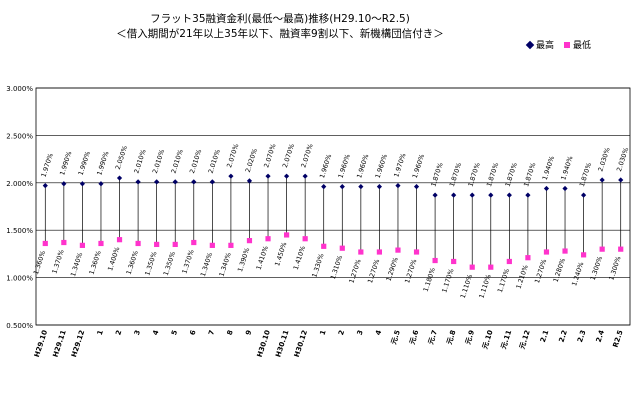 The width and height of the screenshot is (640, 415). Describe the element at coordinates (618, 339) in the screenshot. I see `x-tick-label: R2.5` at that location.